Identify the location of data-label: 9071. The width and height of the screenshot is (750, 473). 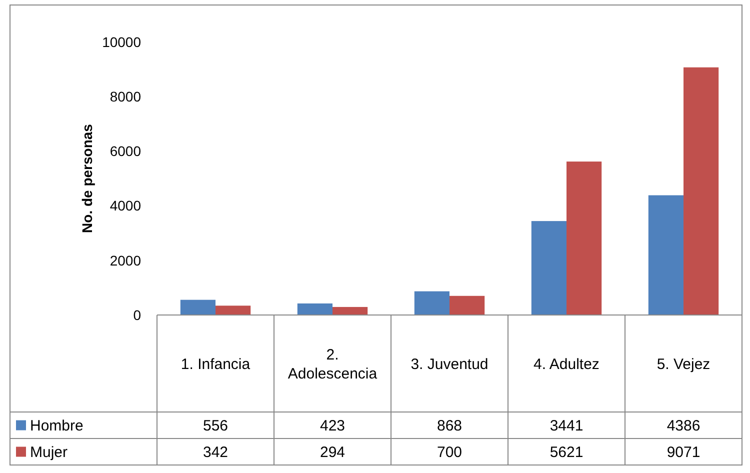
(683, 452).